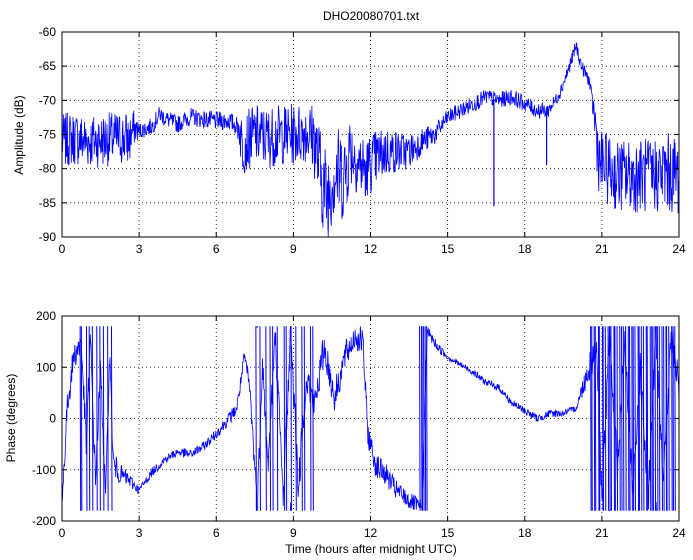  Describe the element at coordinates (48, 169) in the screenshot. I see `y-tick-label: -80` at that location.